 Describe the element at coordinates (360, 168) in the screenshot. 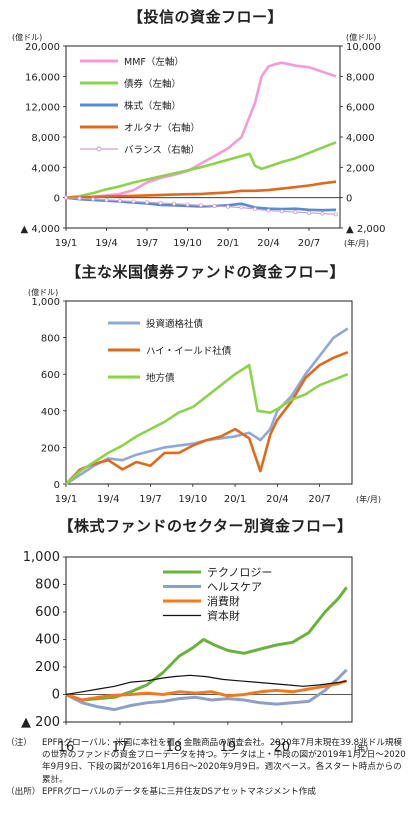

I see `y-right-tick-label: 2,000` at that location.